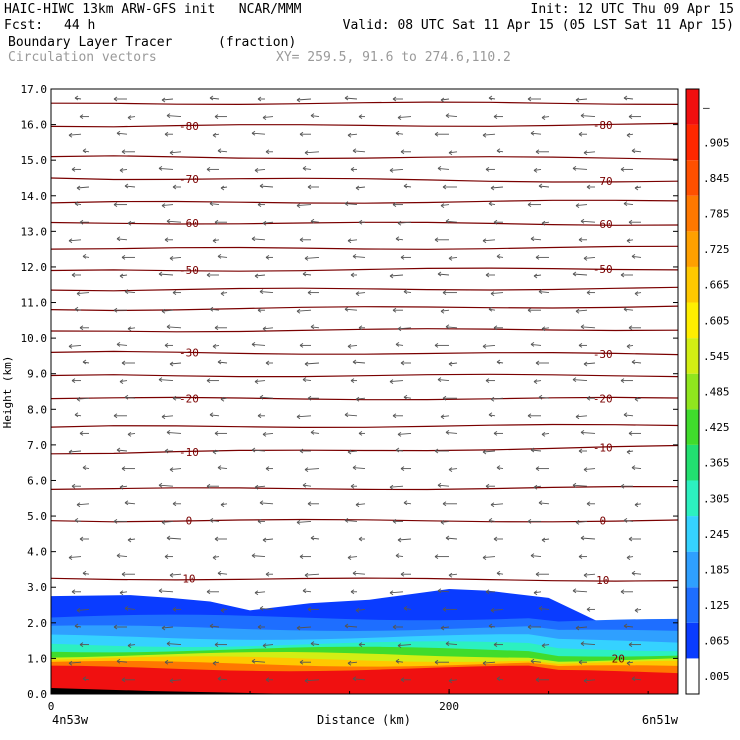  I want to click on colorbar-label: –, so click(706, 107).